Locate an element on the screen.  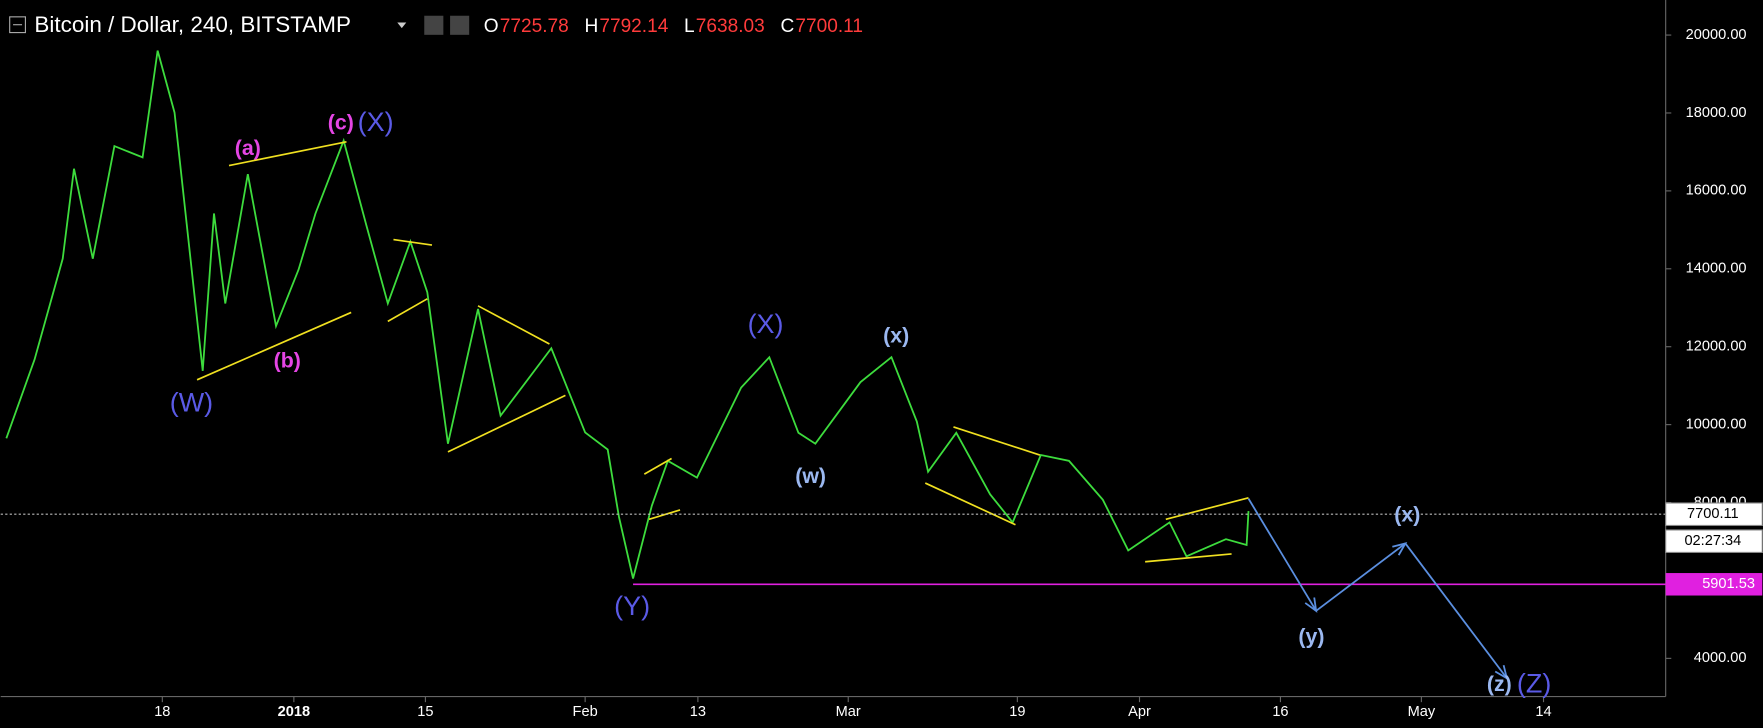
y-tick-label: 10000.00 is located at coordinates (1716, 424).